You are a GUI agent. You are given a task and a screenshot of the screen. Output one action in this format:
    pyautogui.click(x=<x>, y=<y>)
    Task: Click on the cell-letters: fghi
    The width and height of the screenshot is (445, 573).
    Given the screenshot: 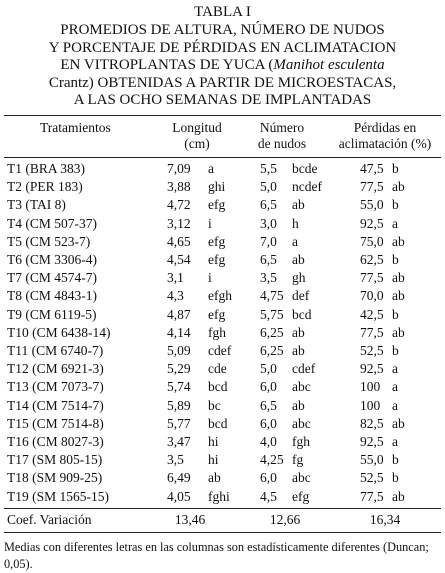 What is the action you would take?
    pyautogui.click(x=219, y=496)
    